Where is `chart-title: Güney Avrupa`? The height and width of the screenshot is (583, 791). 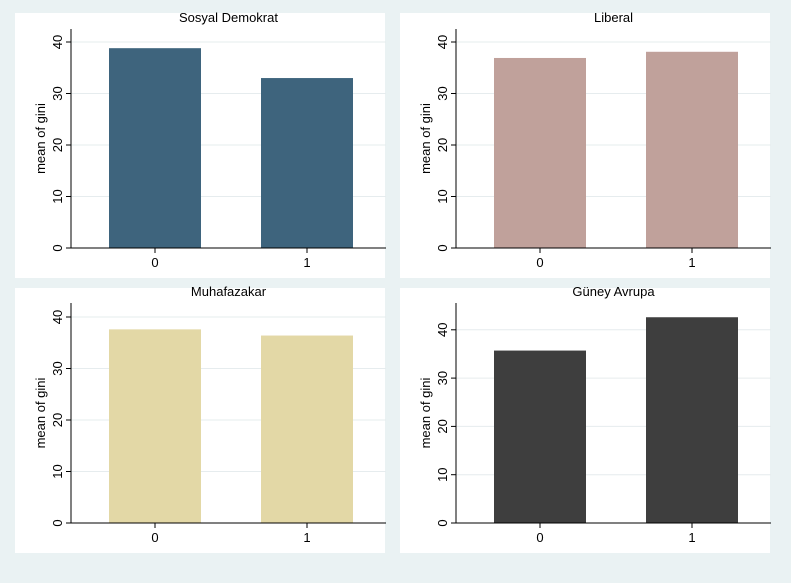
chart-title: Güney Avrupa is located at coordinates (613, 291).